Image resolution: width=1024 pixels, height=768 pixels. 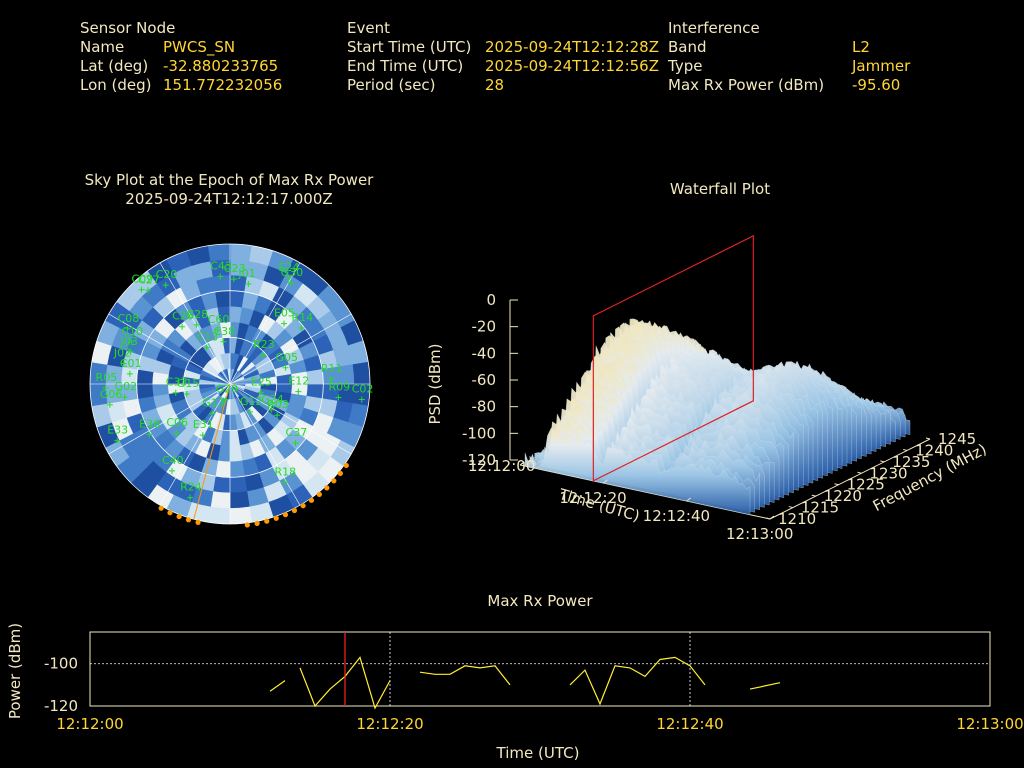 What do you see at coordinates (572, 66) in the screenshot?
I see `event-end-value: 2025-09-24T12:12:56Z` at bounding box center [572, 66].